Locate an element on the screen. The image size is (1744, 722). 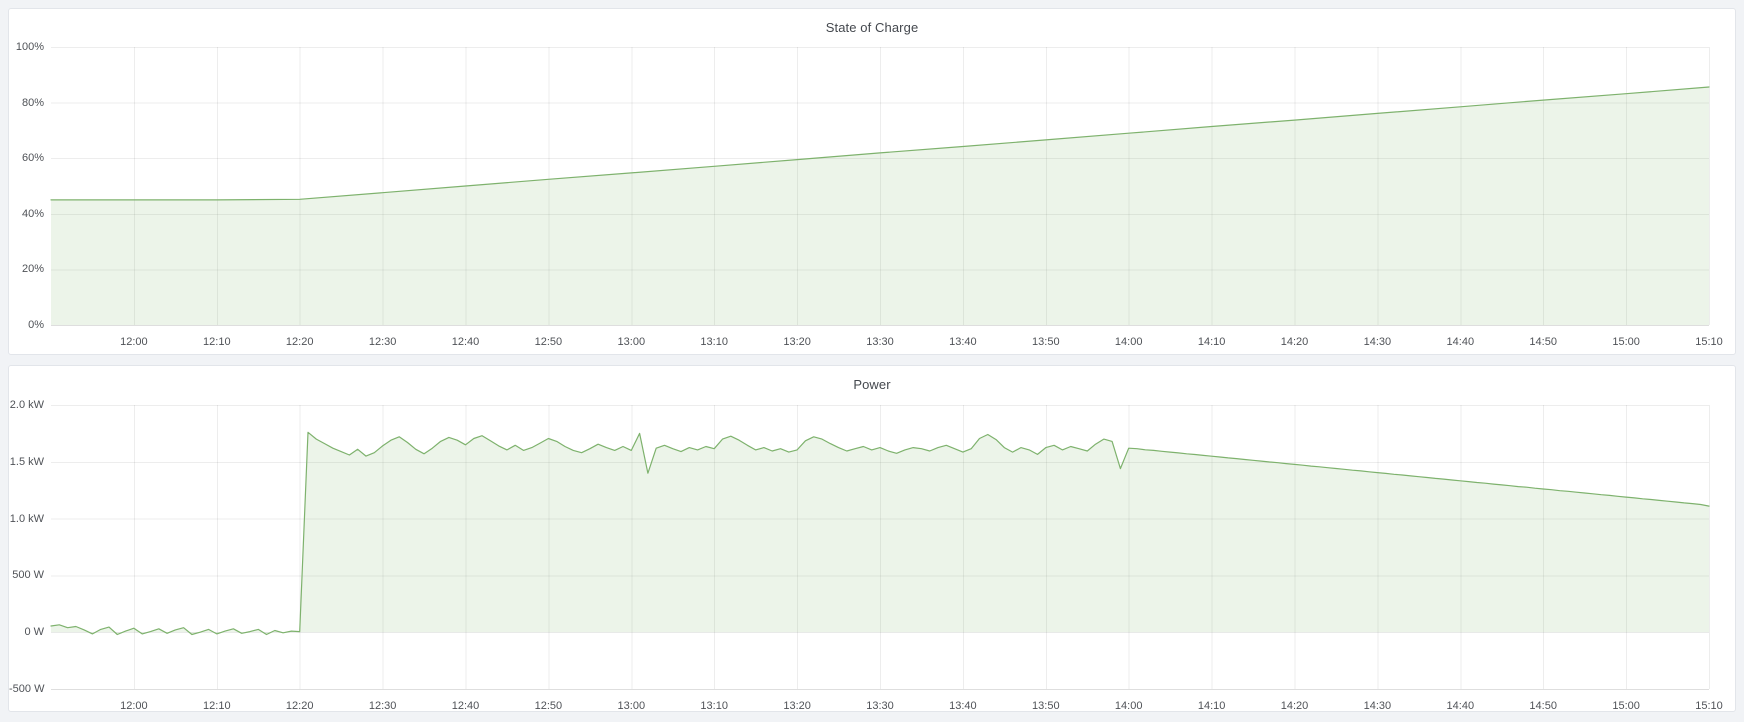
y-axis-label: 0% is located at coordinates (36, 325).